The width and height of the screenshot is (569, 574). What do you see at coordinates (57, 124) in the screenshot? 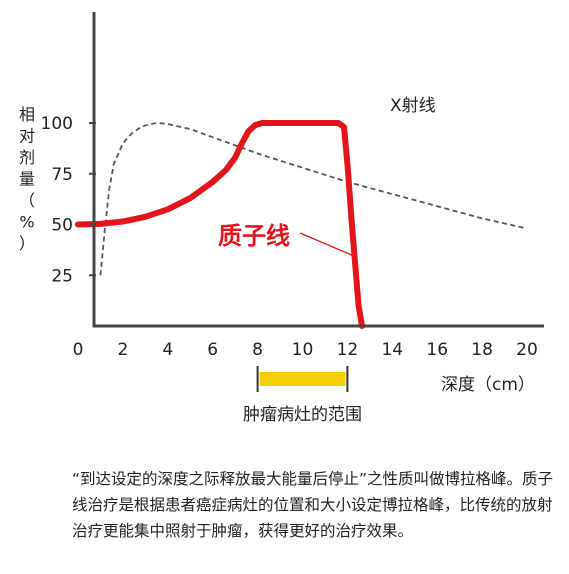
I see `y-tick-label: 100` at bounding box center [57, 124].